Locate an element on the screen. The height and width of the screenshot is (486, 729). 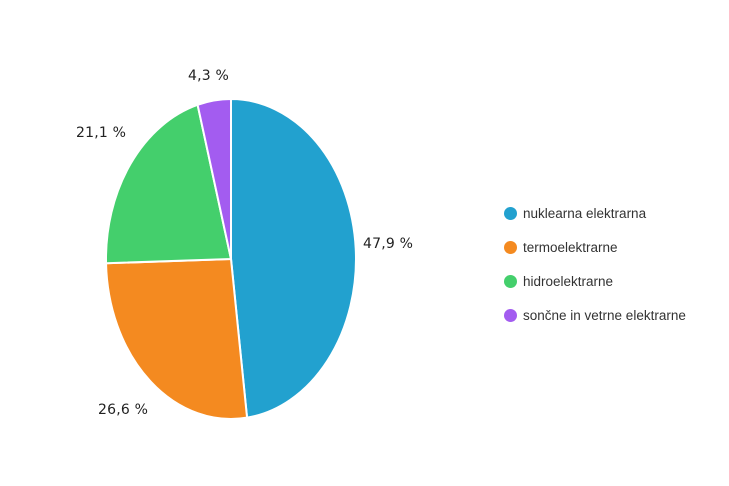
legend-label: nuklearna elektrarna is located at coordinates (585, 213).